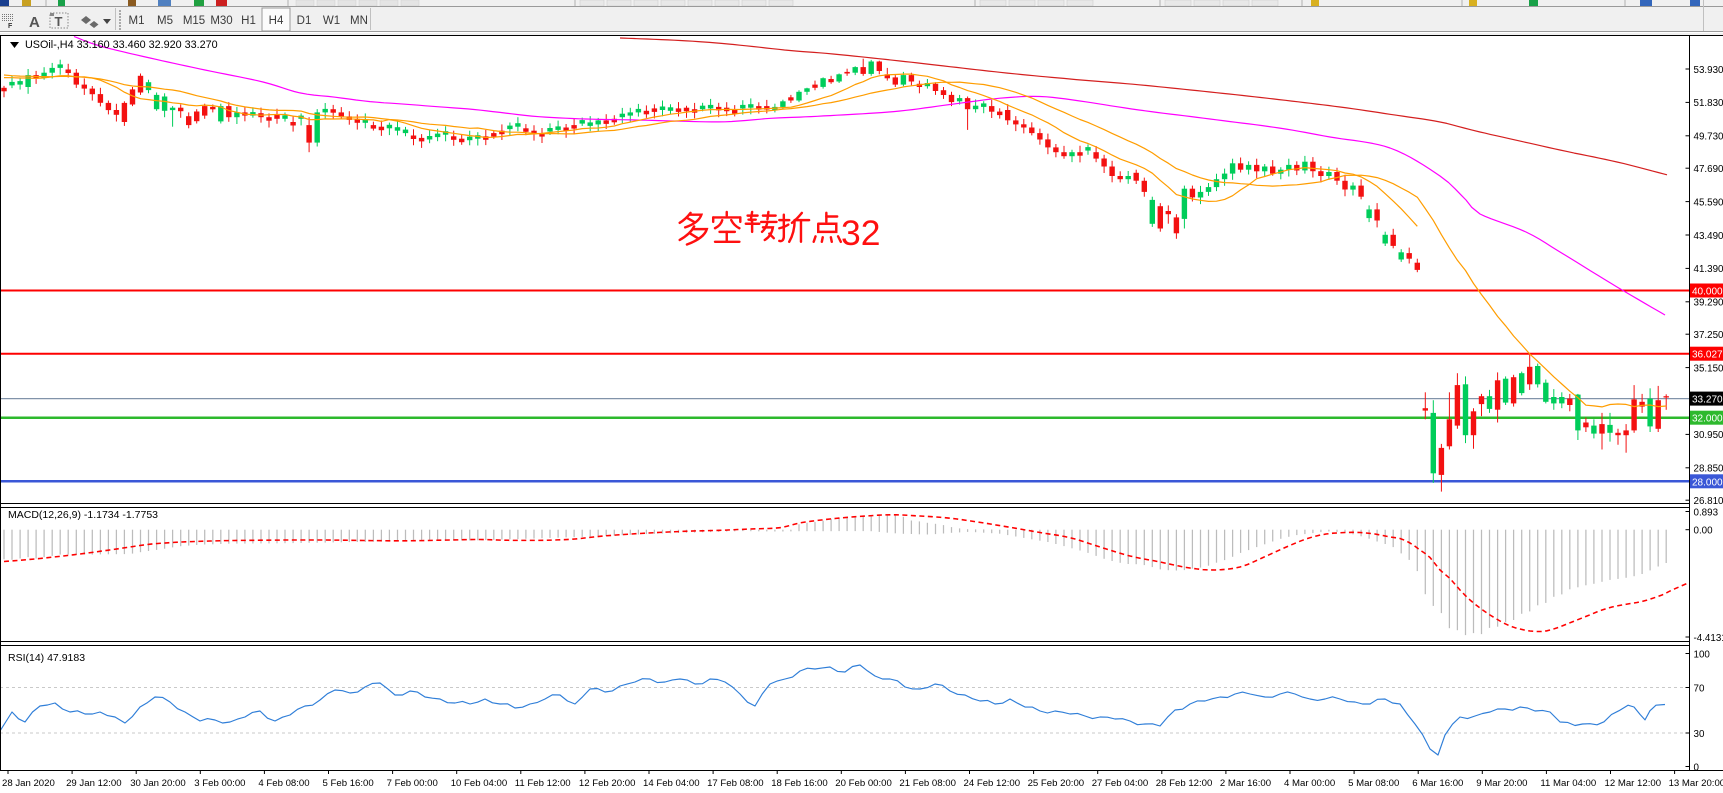  What do you see at coordinates (1699, 688) in the screenshot?
I see `svg-text: 70` at bounding box center [1699, 688].